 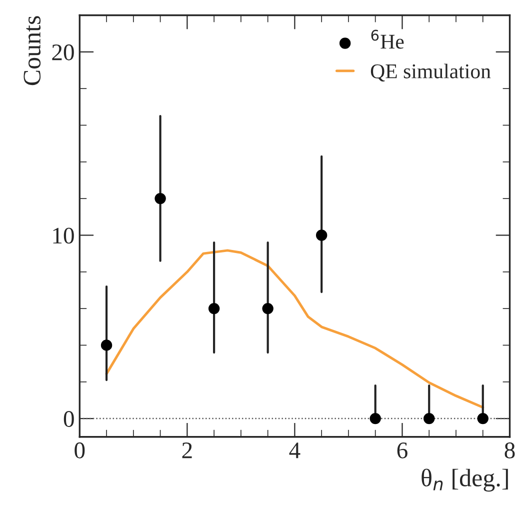 What do you see at coordinates (294, 450) in the screenshot?
I see `x-tick-label: 4` at bounding box center [294, 450].